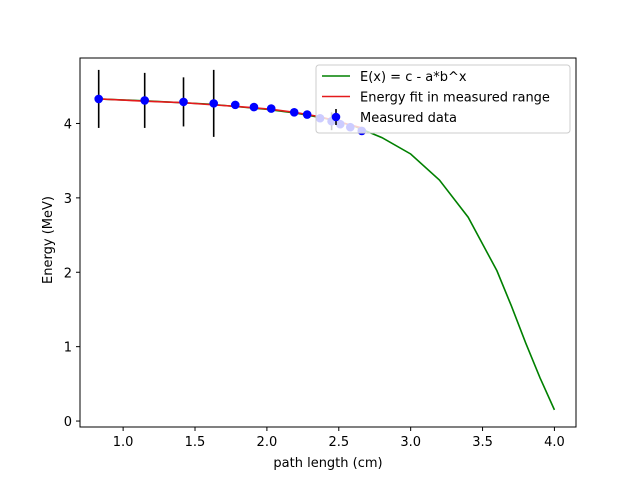 The height and width of the screenshot is (480, 640). Describe the element at coordinates (413, 77) in the screenshot. I see `legend-entry-label: E(x) = c - a*b^x` at that location.